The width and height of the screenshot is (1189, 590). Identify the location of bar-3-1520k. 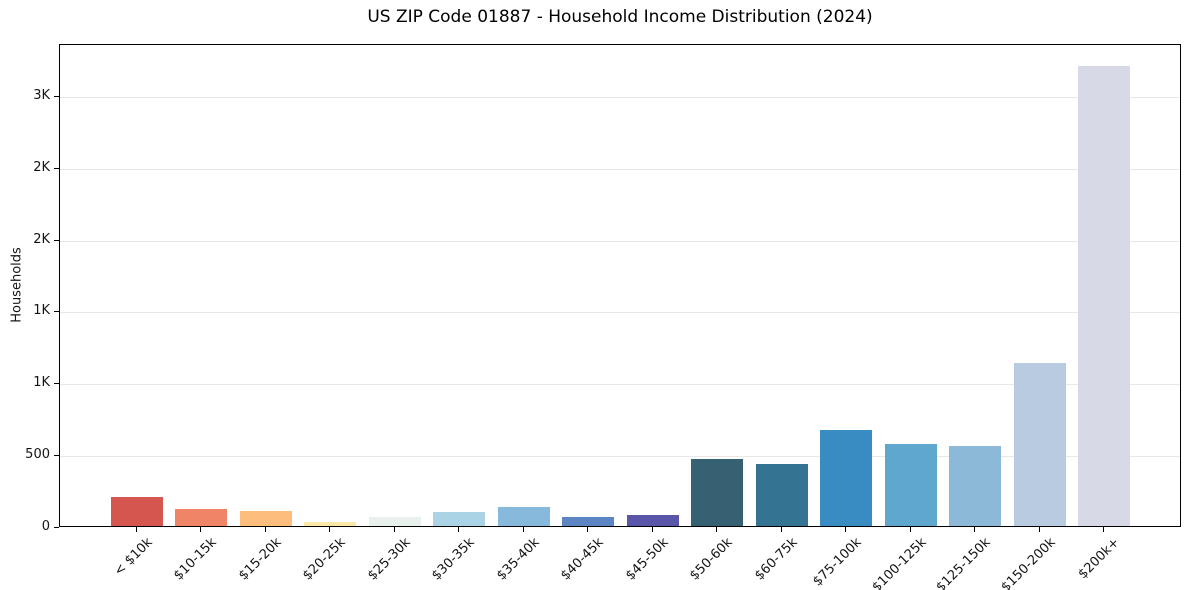
(265, 518).